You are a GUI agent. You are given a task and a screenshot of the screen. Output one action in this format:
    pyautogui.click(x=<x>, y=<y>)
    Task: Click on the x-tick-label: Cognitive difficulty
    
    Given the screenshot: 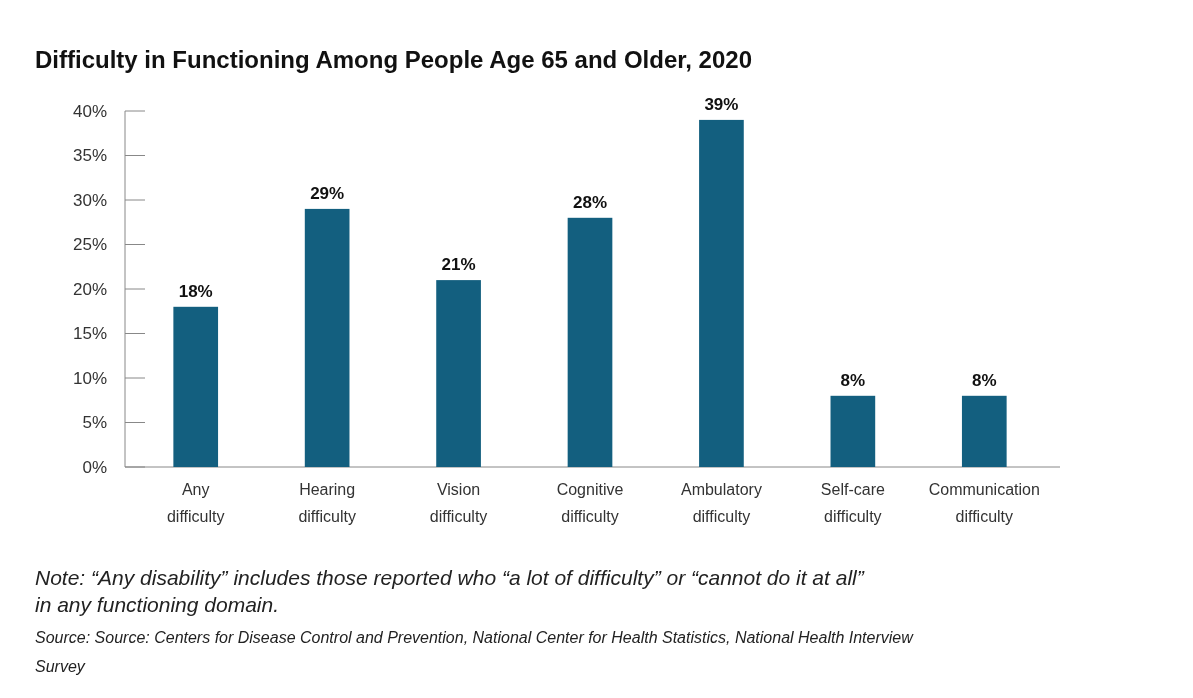 What is the action you would take?
    pyautogui.click(x=590, y=503)
    